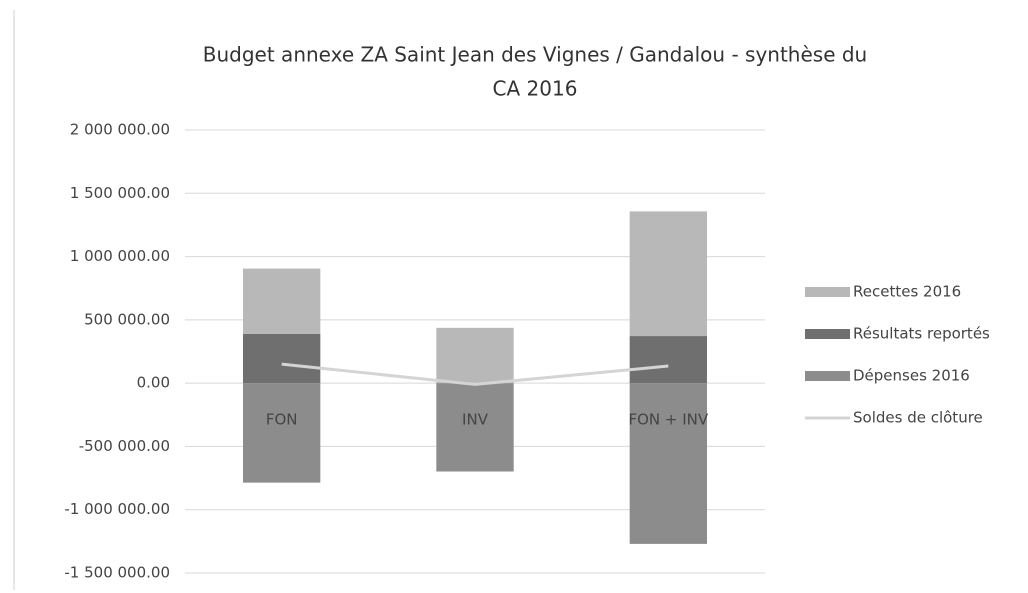 The width and height of the screenshot is (1028, 593). I want to click on x-tick-label: FON, so click(282, 420).